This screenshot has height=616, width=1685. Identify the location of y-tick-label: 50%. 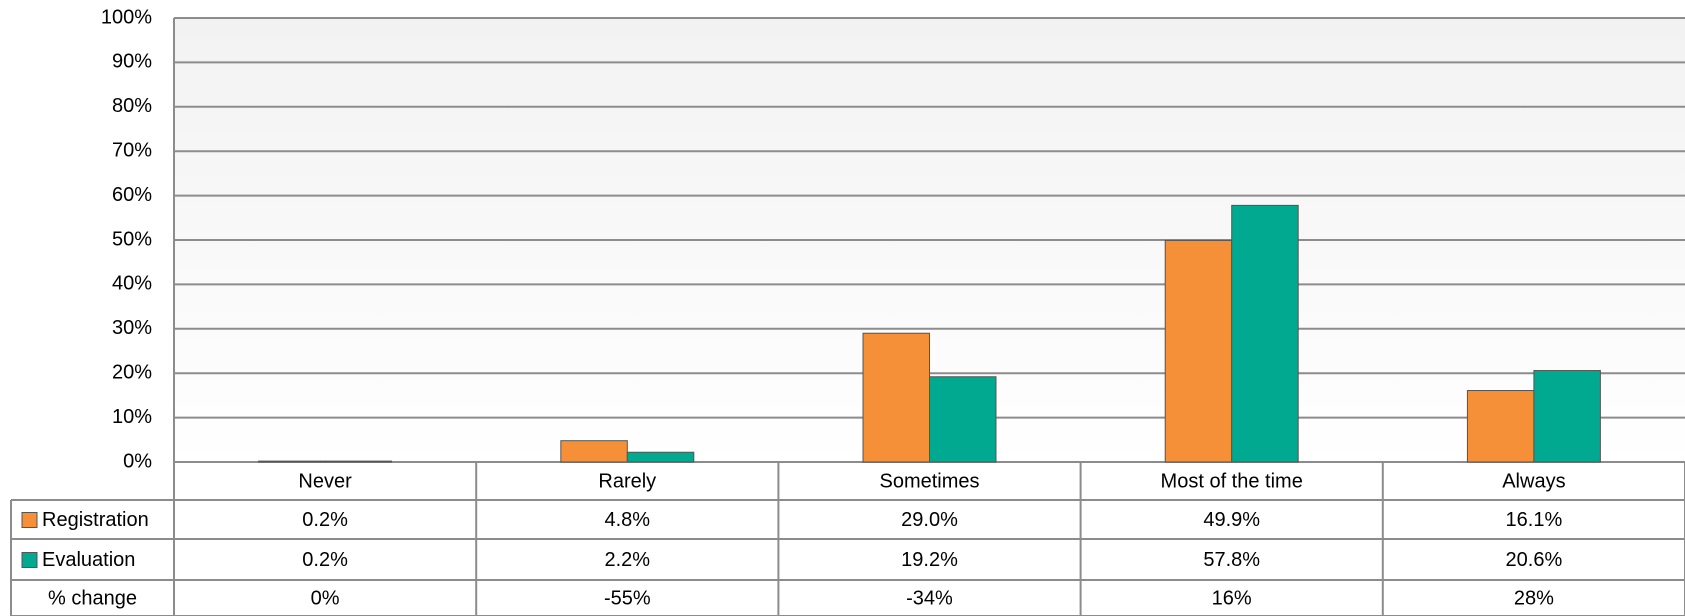
(132, 239).